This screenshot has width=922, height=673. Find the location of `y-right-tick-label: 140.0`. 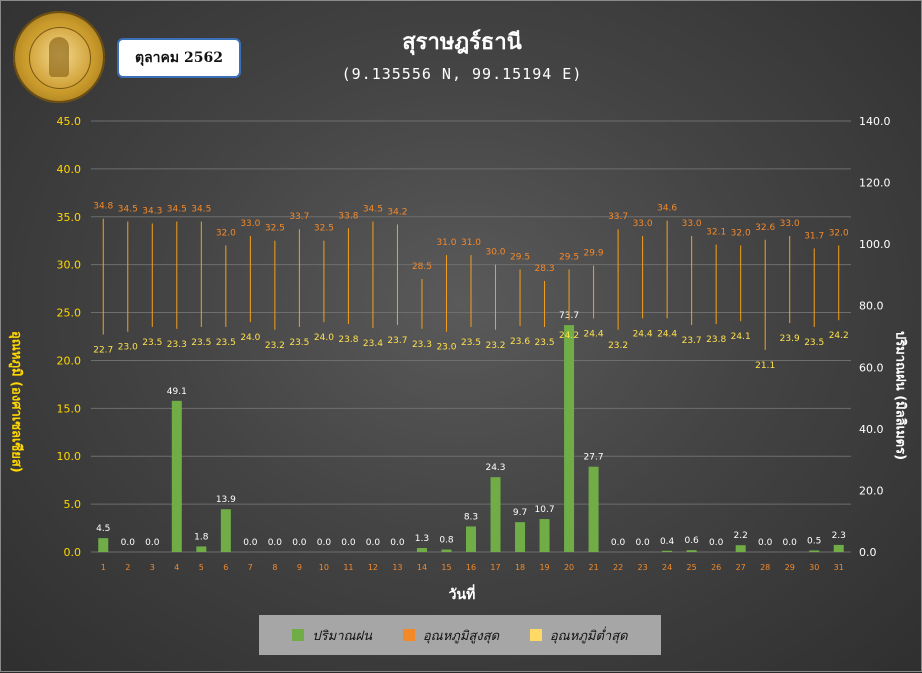

y-right-tick-label: 140.0 is located at coordinates (875, 121).